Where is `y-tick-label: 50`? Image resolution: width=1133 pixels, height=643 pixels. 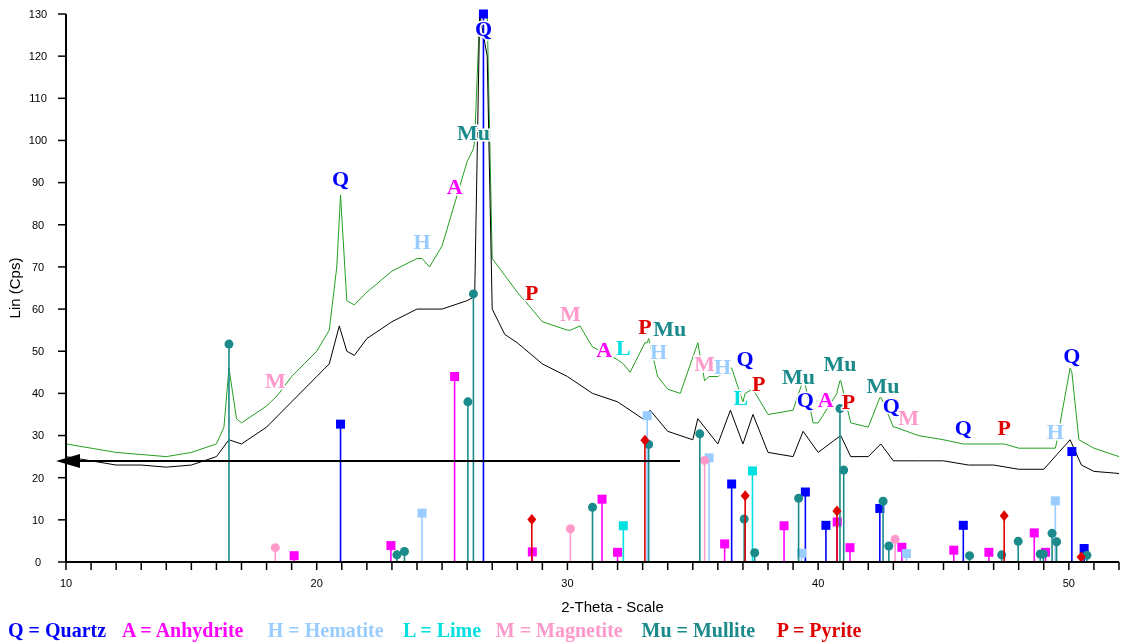
y-tick-label: 50 is located at coordinates (38, 351).